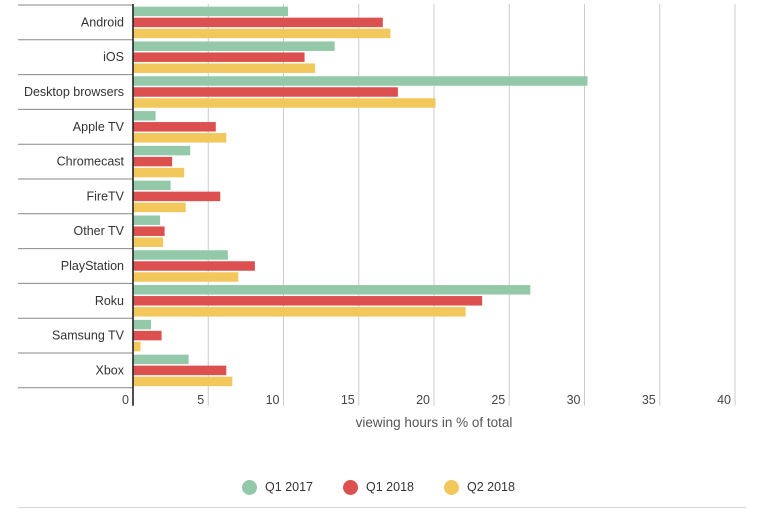  Describe the element at coordinates (382, 507) in the screenshot. I see `bottom-divider` at that location.